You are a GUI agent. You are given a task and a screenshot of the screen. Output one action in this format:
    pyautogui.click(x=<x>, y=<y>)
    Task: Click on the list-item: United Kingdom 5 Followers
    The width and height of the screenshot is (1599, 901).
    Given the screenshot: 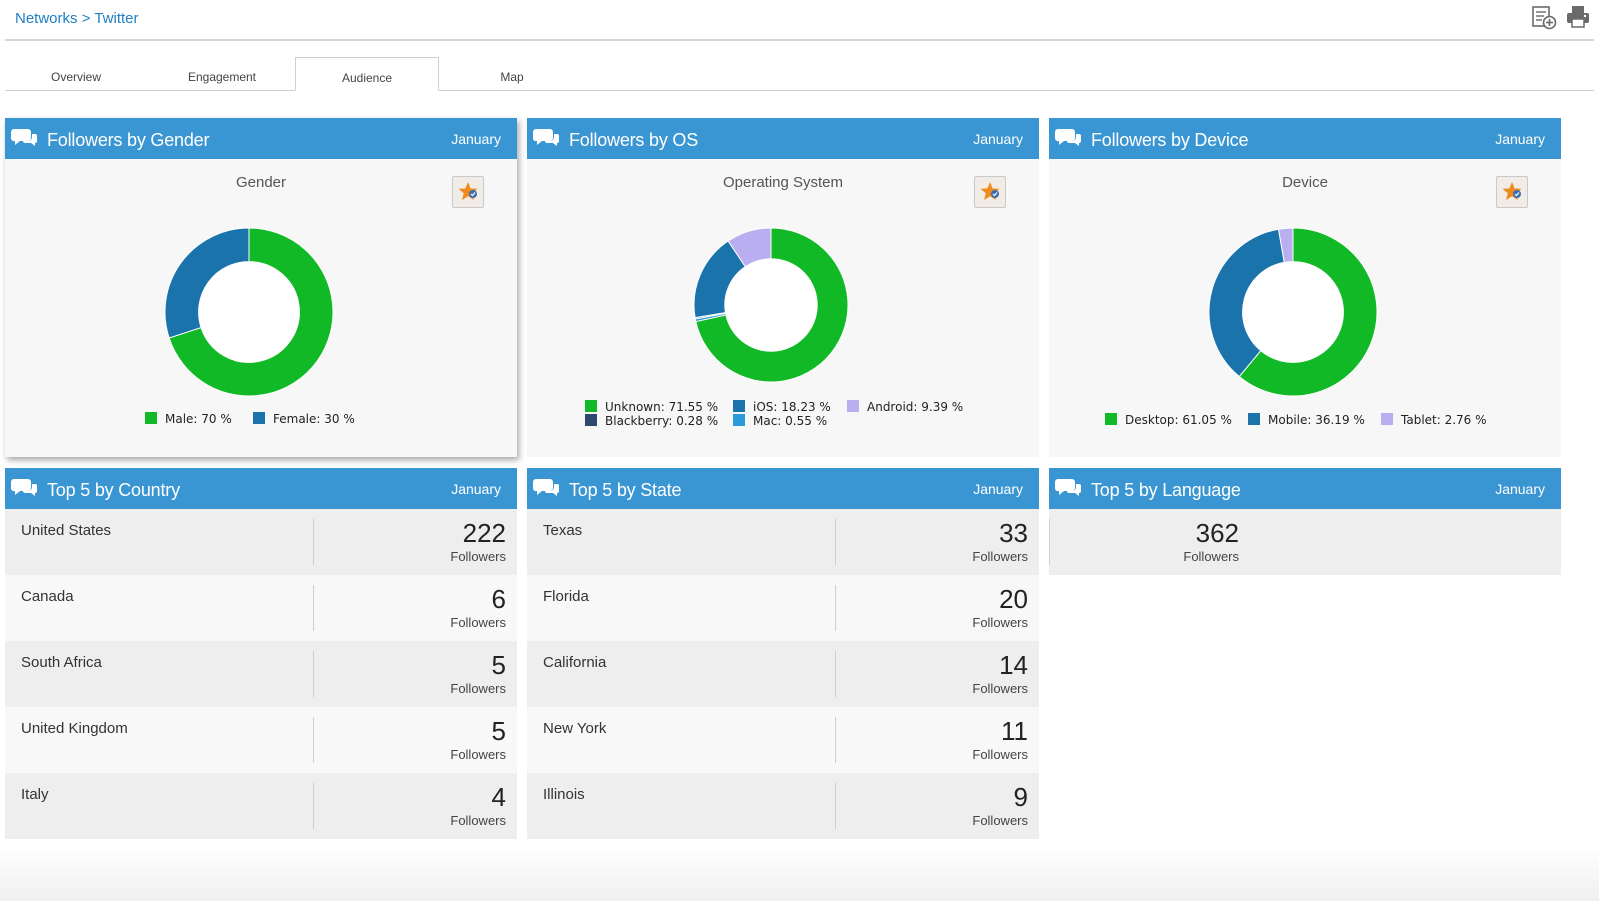 What is the action you would take?
    pyautogui.click(x=261, y=740)
    